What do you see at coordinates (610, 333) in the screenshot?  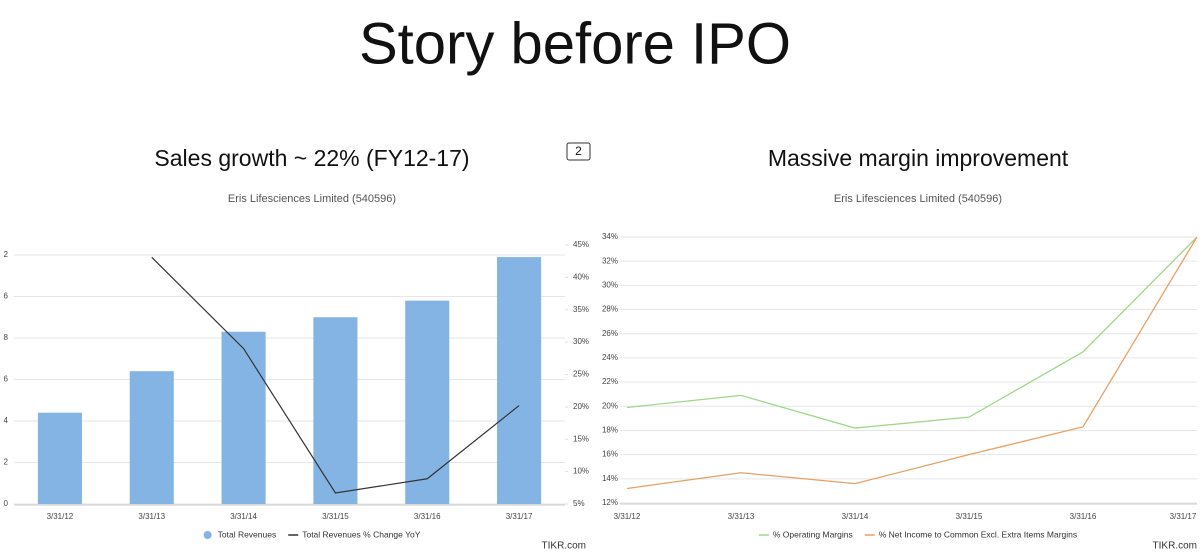 I see `y-tick-label: 26%` at bounding box center [610, 333].